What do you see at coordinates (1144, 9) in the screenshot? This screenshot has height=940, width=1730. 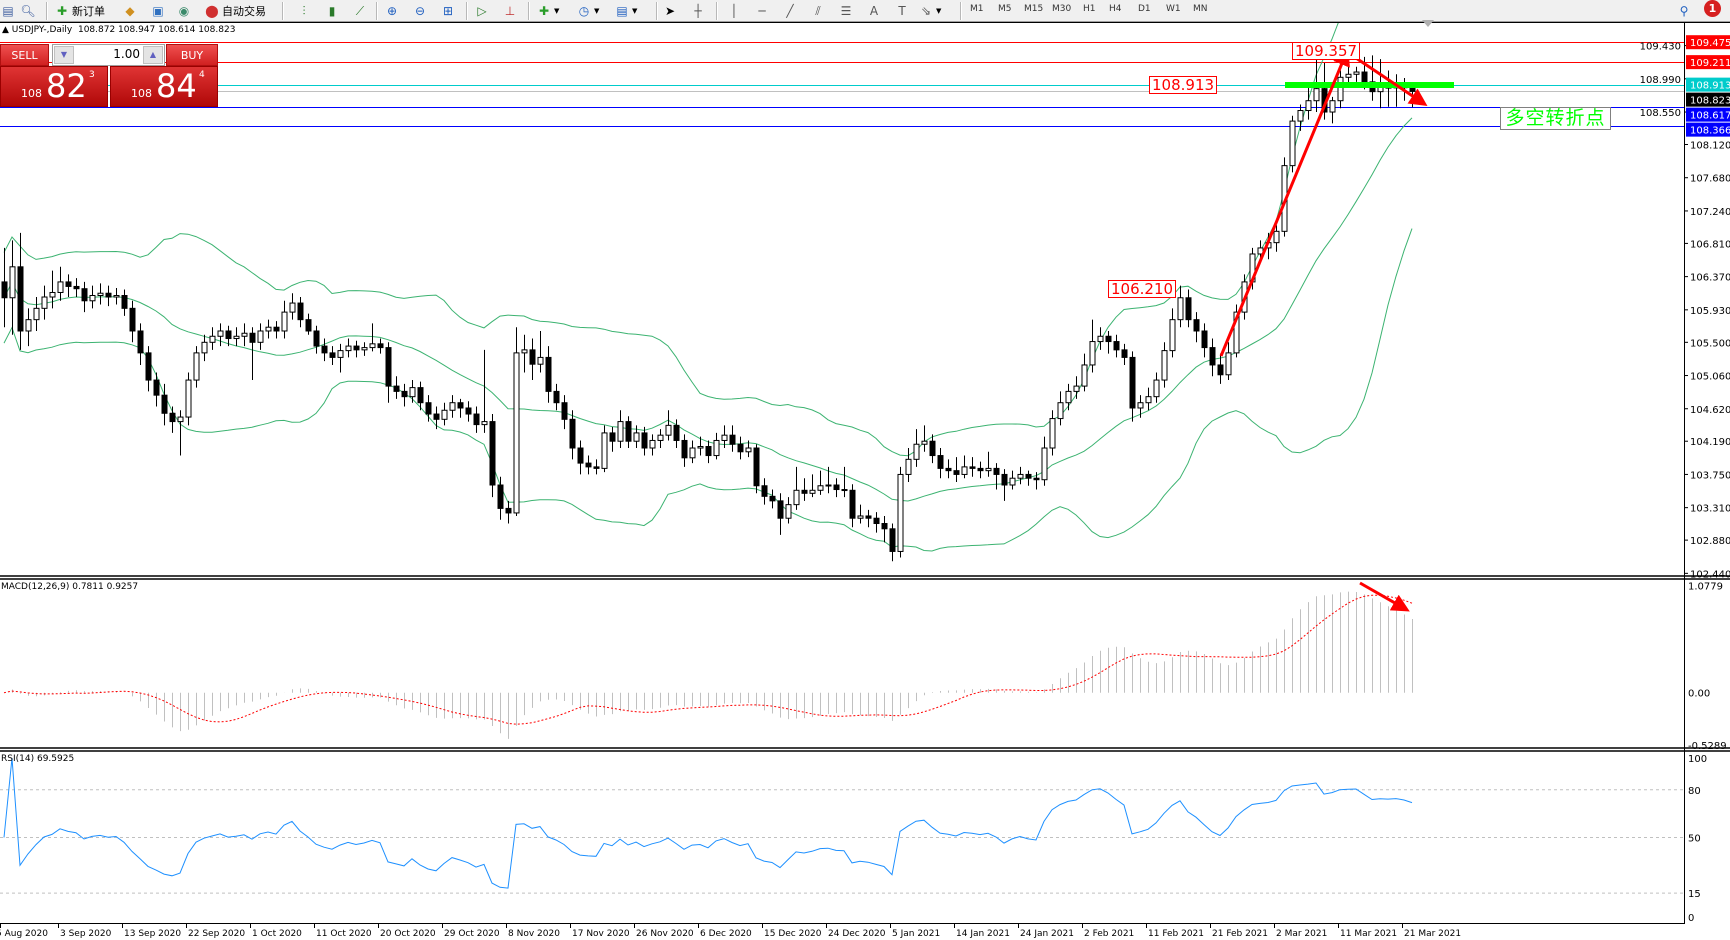 I see `timeframe-d1: D1` at bounding box center [1144, 9].